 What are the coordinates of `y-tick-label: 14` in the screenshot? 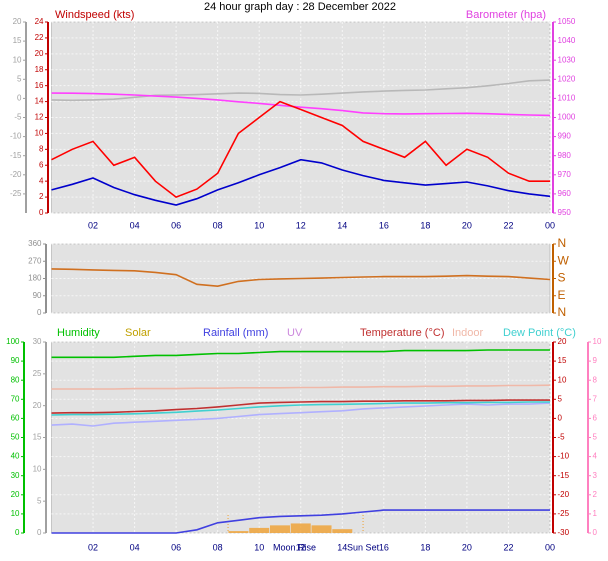 It's located at (39, 101).